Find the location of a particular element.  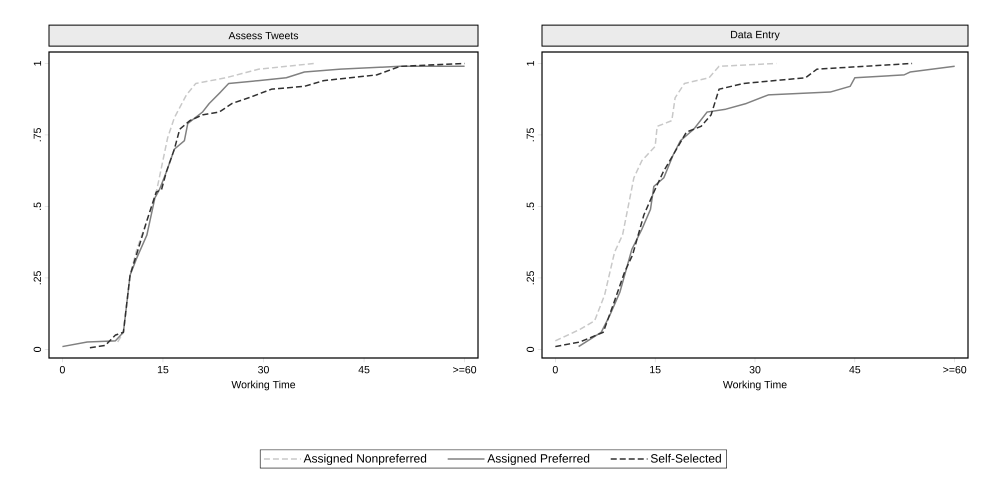

legend-label: Assigned Preferred is located at coordinates (538, 460).